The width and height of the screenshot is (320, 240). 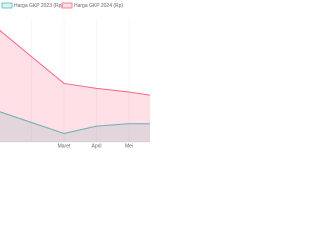 What do you see at coordinates (64, 146) in the screenshot?
I see `x-tick-label: Maret` at bounding box center [64, 146].